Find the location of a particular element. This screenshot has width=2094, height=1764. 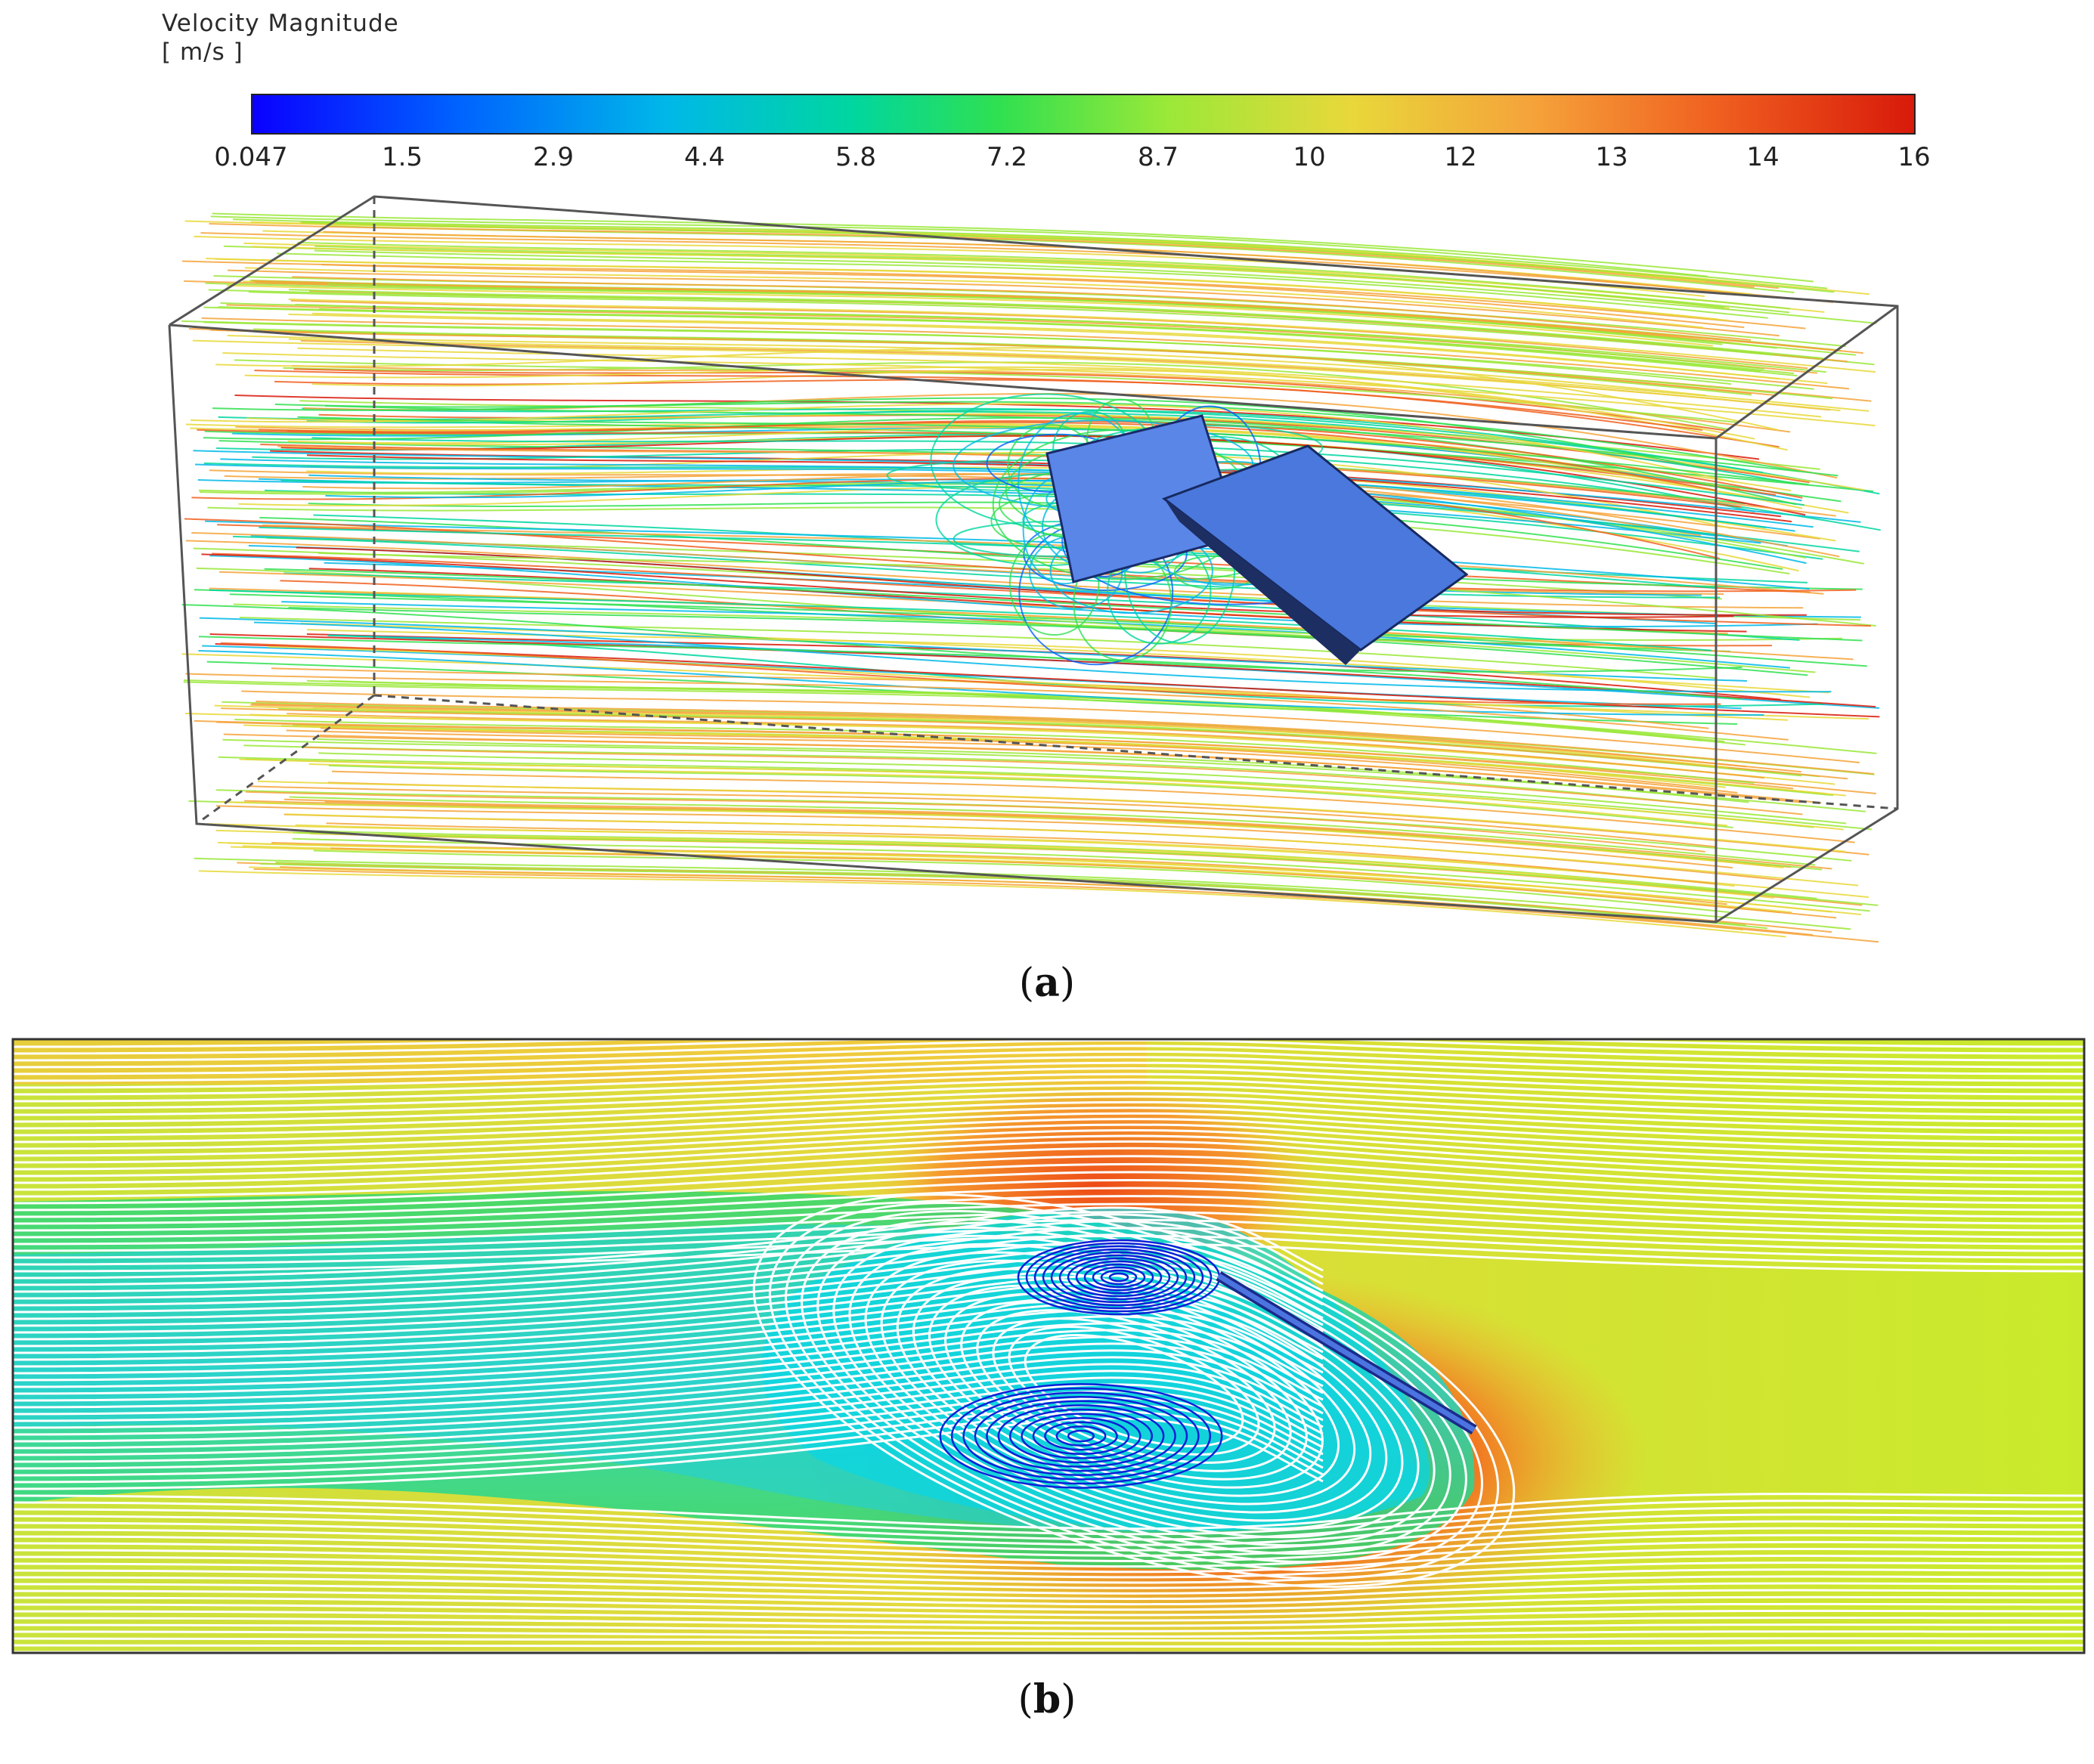

colorbar-tick-label: 12 is located at coordinates (1460, 157).